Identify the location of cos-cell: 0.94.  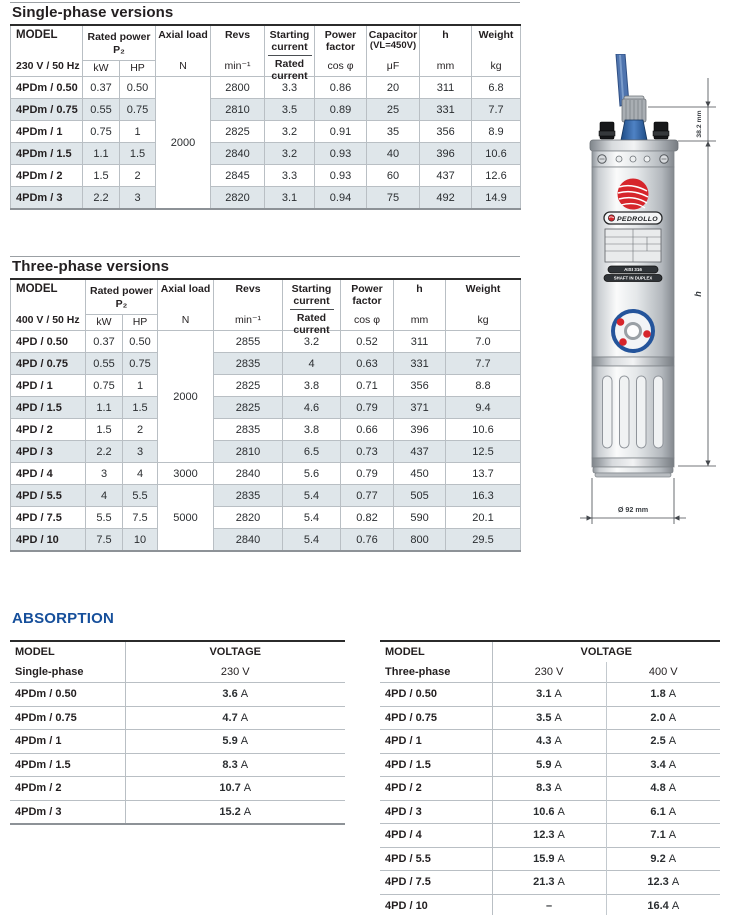
(341, 198).